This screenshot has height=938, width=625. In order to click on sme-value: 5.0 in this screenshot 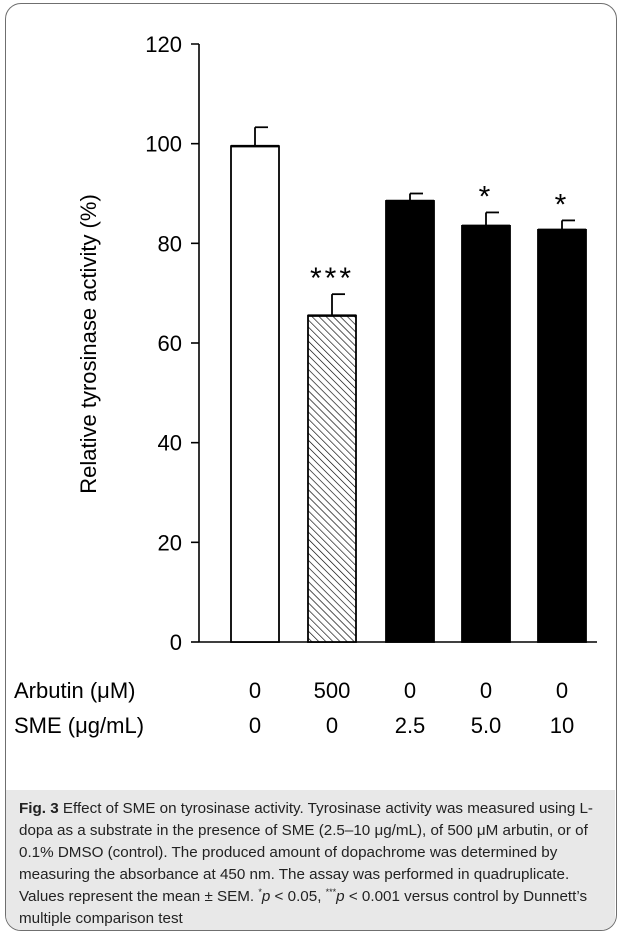, I will do `click(486, 725)`.